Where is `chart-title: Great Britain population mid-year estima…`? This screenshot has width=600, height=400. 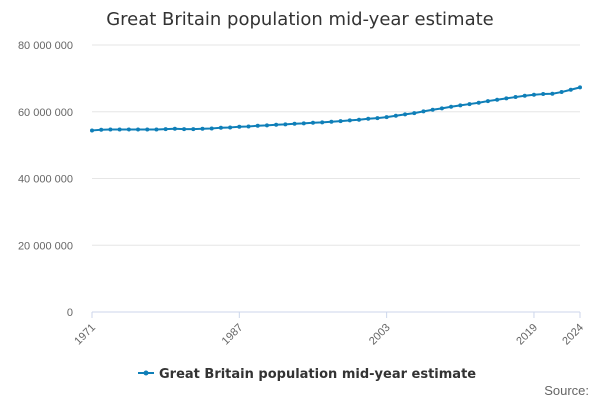
chart-title: Great Britain population mid-year estima… is located at coordinates (300, 19).